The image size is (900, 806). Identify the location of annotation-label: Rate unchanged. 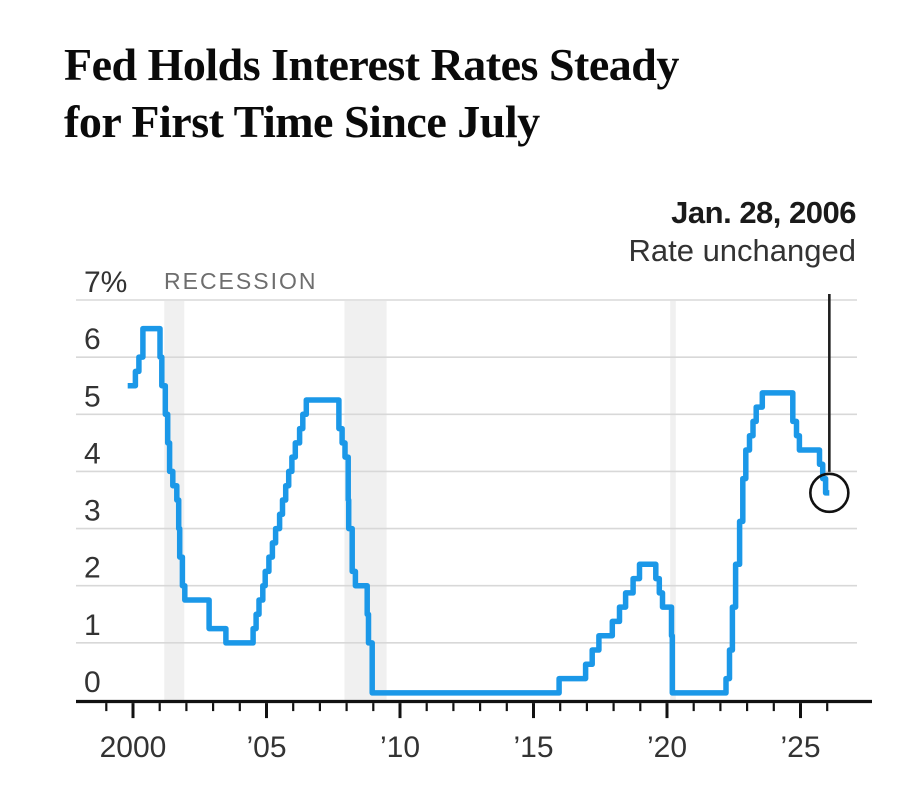
(742, 250).